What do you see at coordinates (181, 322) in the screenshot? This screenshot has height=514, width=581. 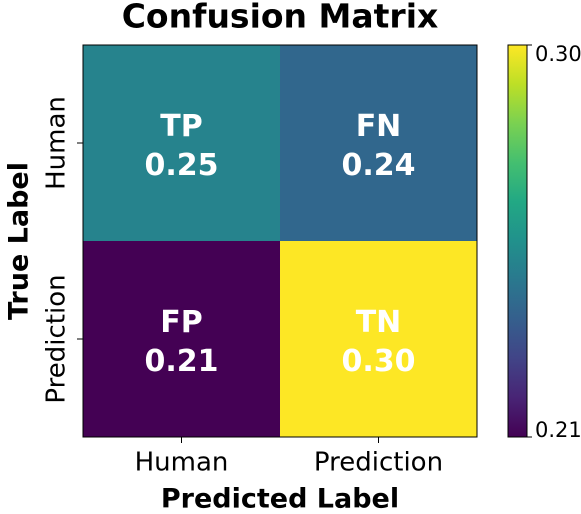 I see `cell-label: FP` at bounding box center [181, 322].